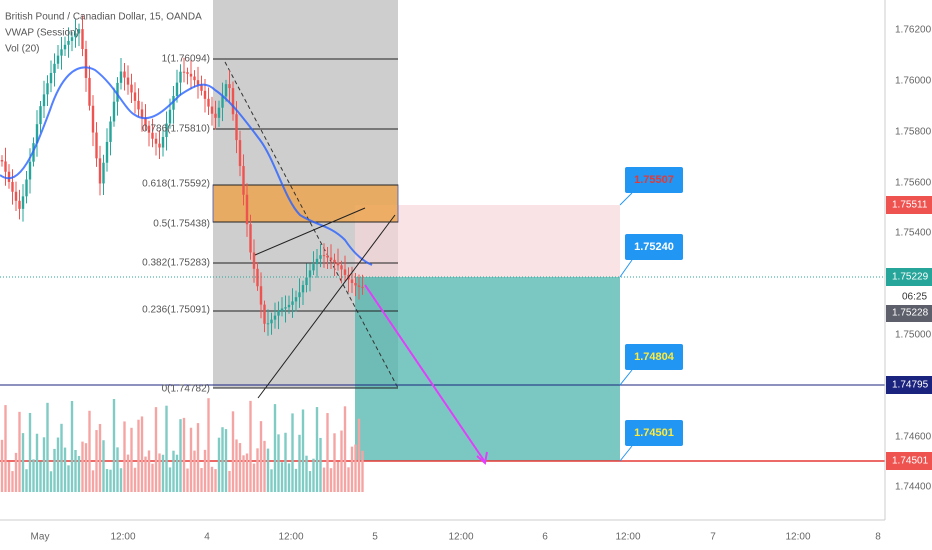 The image size is (932, 550). Describe the element at coordinates (186, 389) in the screenshot. I see `fib-label: 0(1.74782)` at that location.